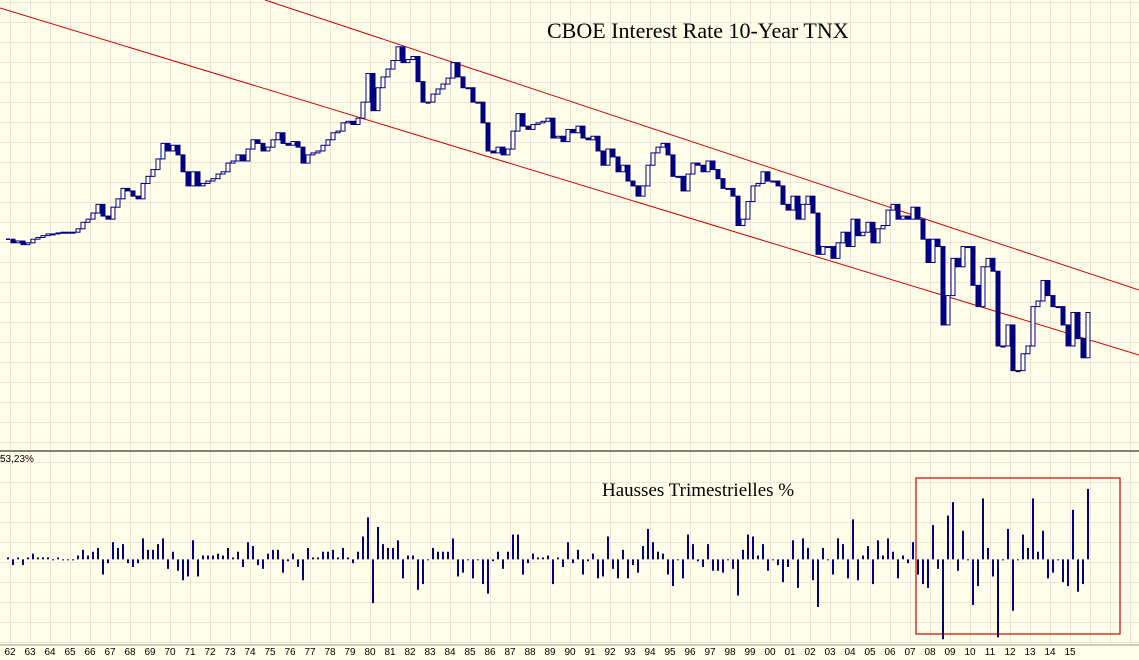  I want to click on x-tick-label: 82, so click(410, 652).